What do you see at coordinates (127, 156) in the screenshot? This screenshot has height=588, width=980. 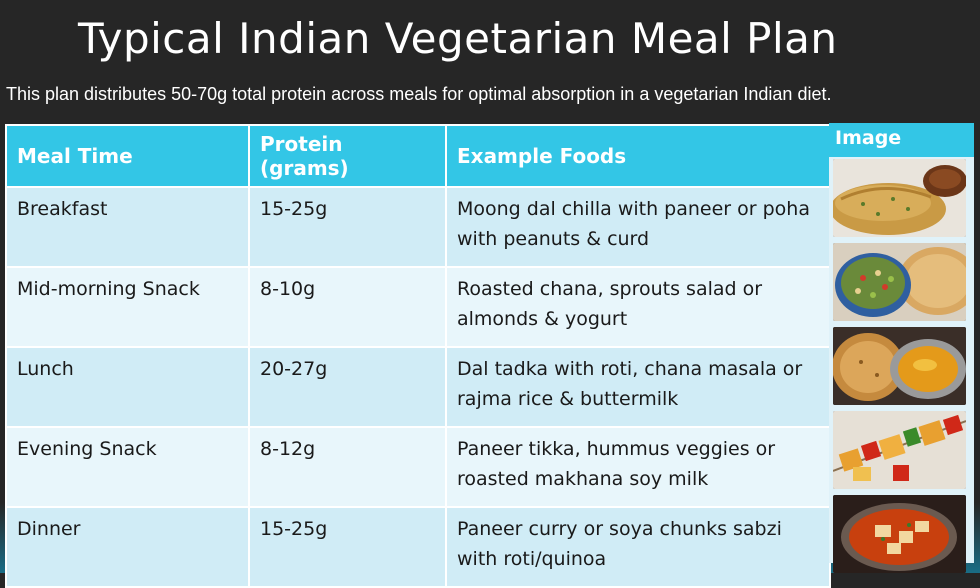 I see `header-meal-time: Meal Time` at bounding box center [127, 156].